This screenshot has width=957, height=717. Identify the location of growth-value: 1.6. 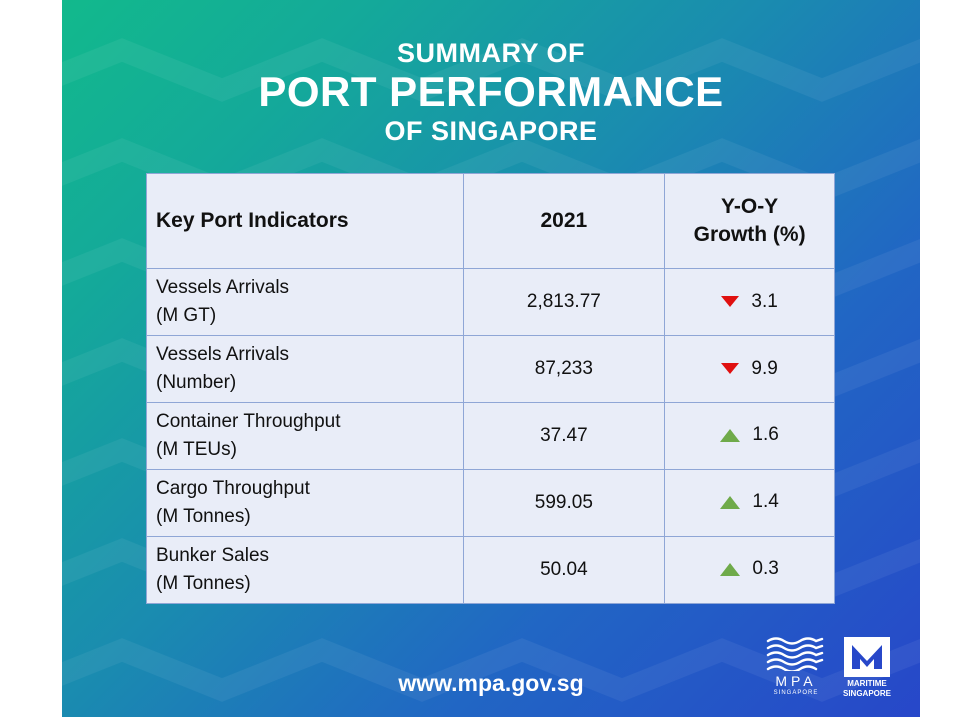
(765, 435).